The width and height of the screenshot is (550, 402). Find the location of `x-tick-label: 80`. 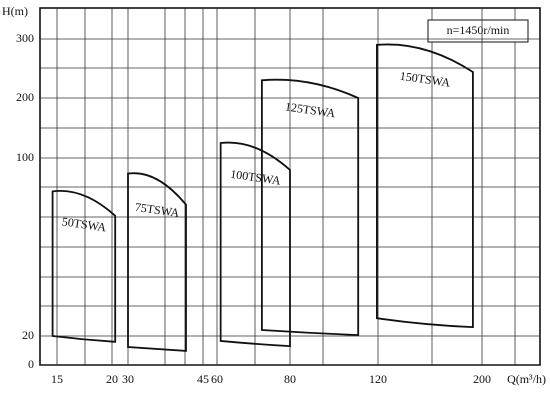

x-tick-label: 80 is located at coordinates (290, 379).